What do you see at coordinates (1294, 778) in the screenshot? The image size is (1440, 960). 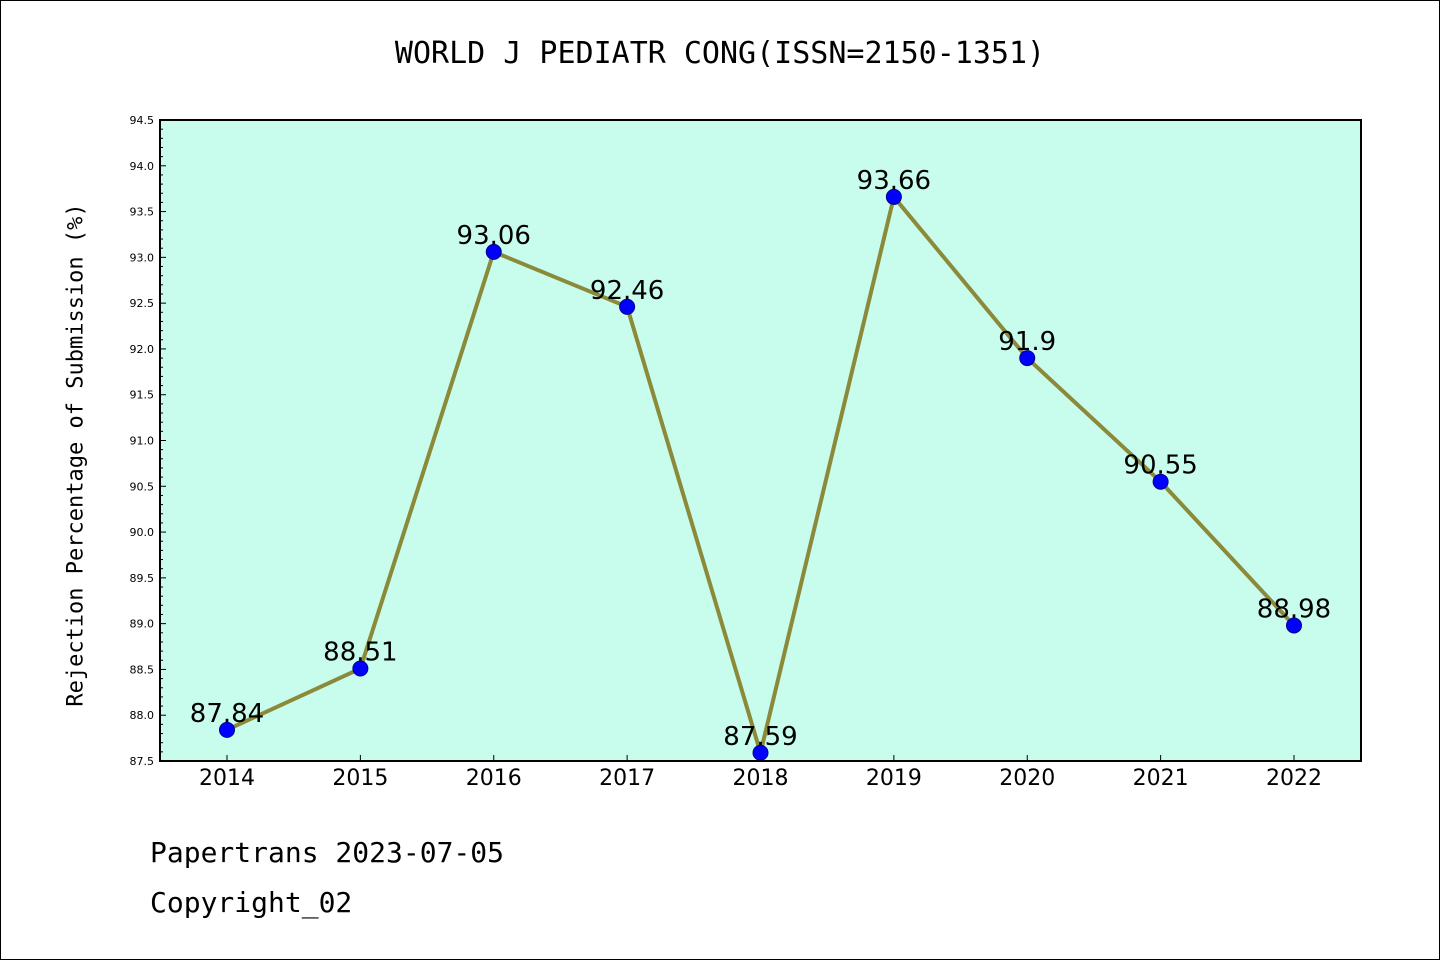 I see `x-tick-label: 2022` at bounding box center [1294, 778].